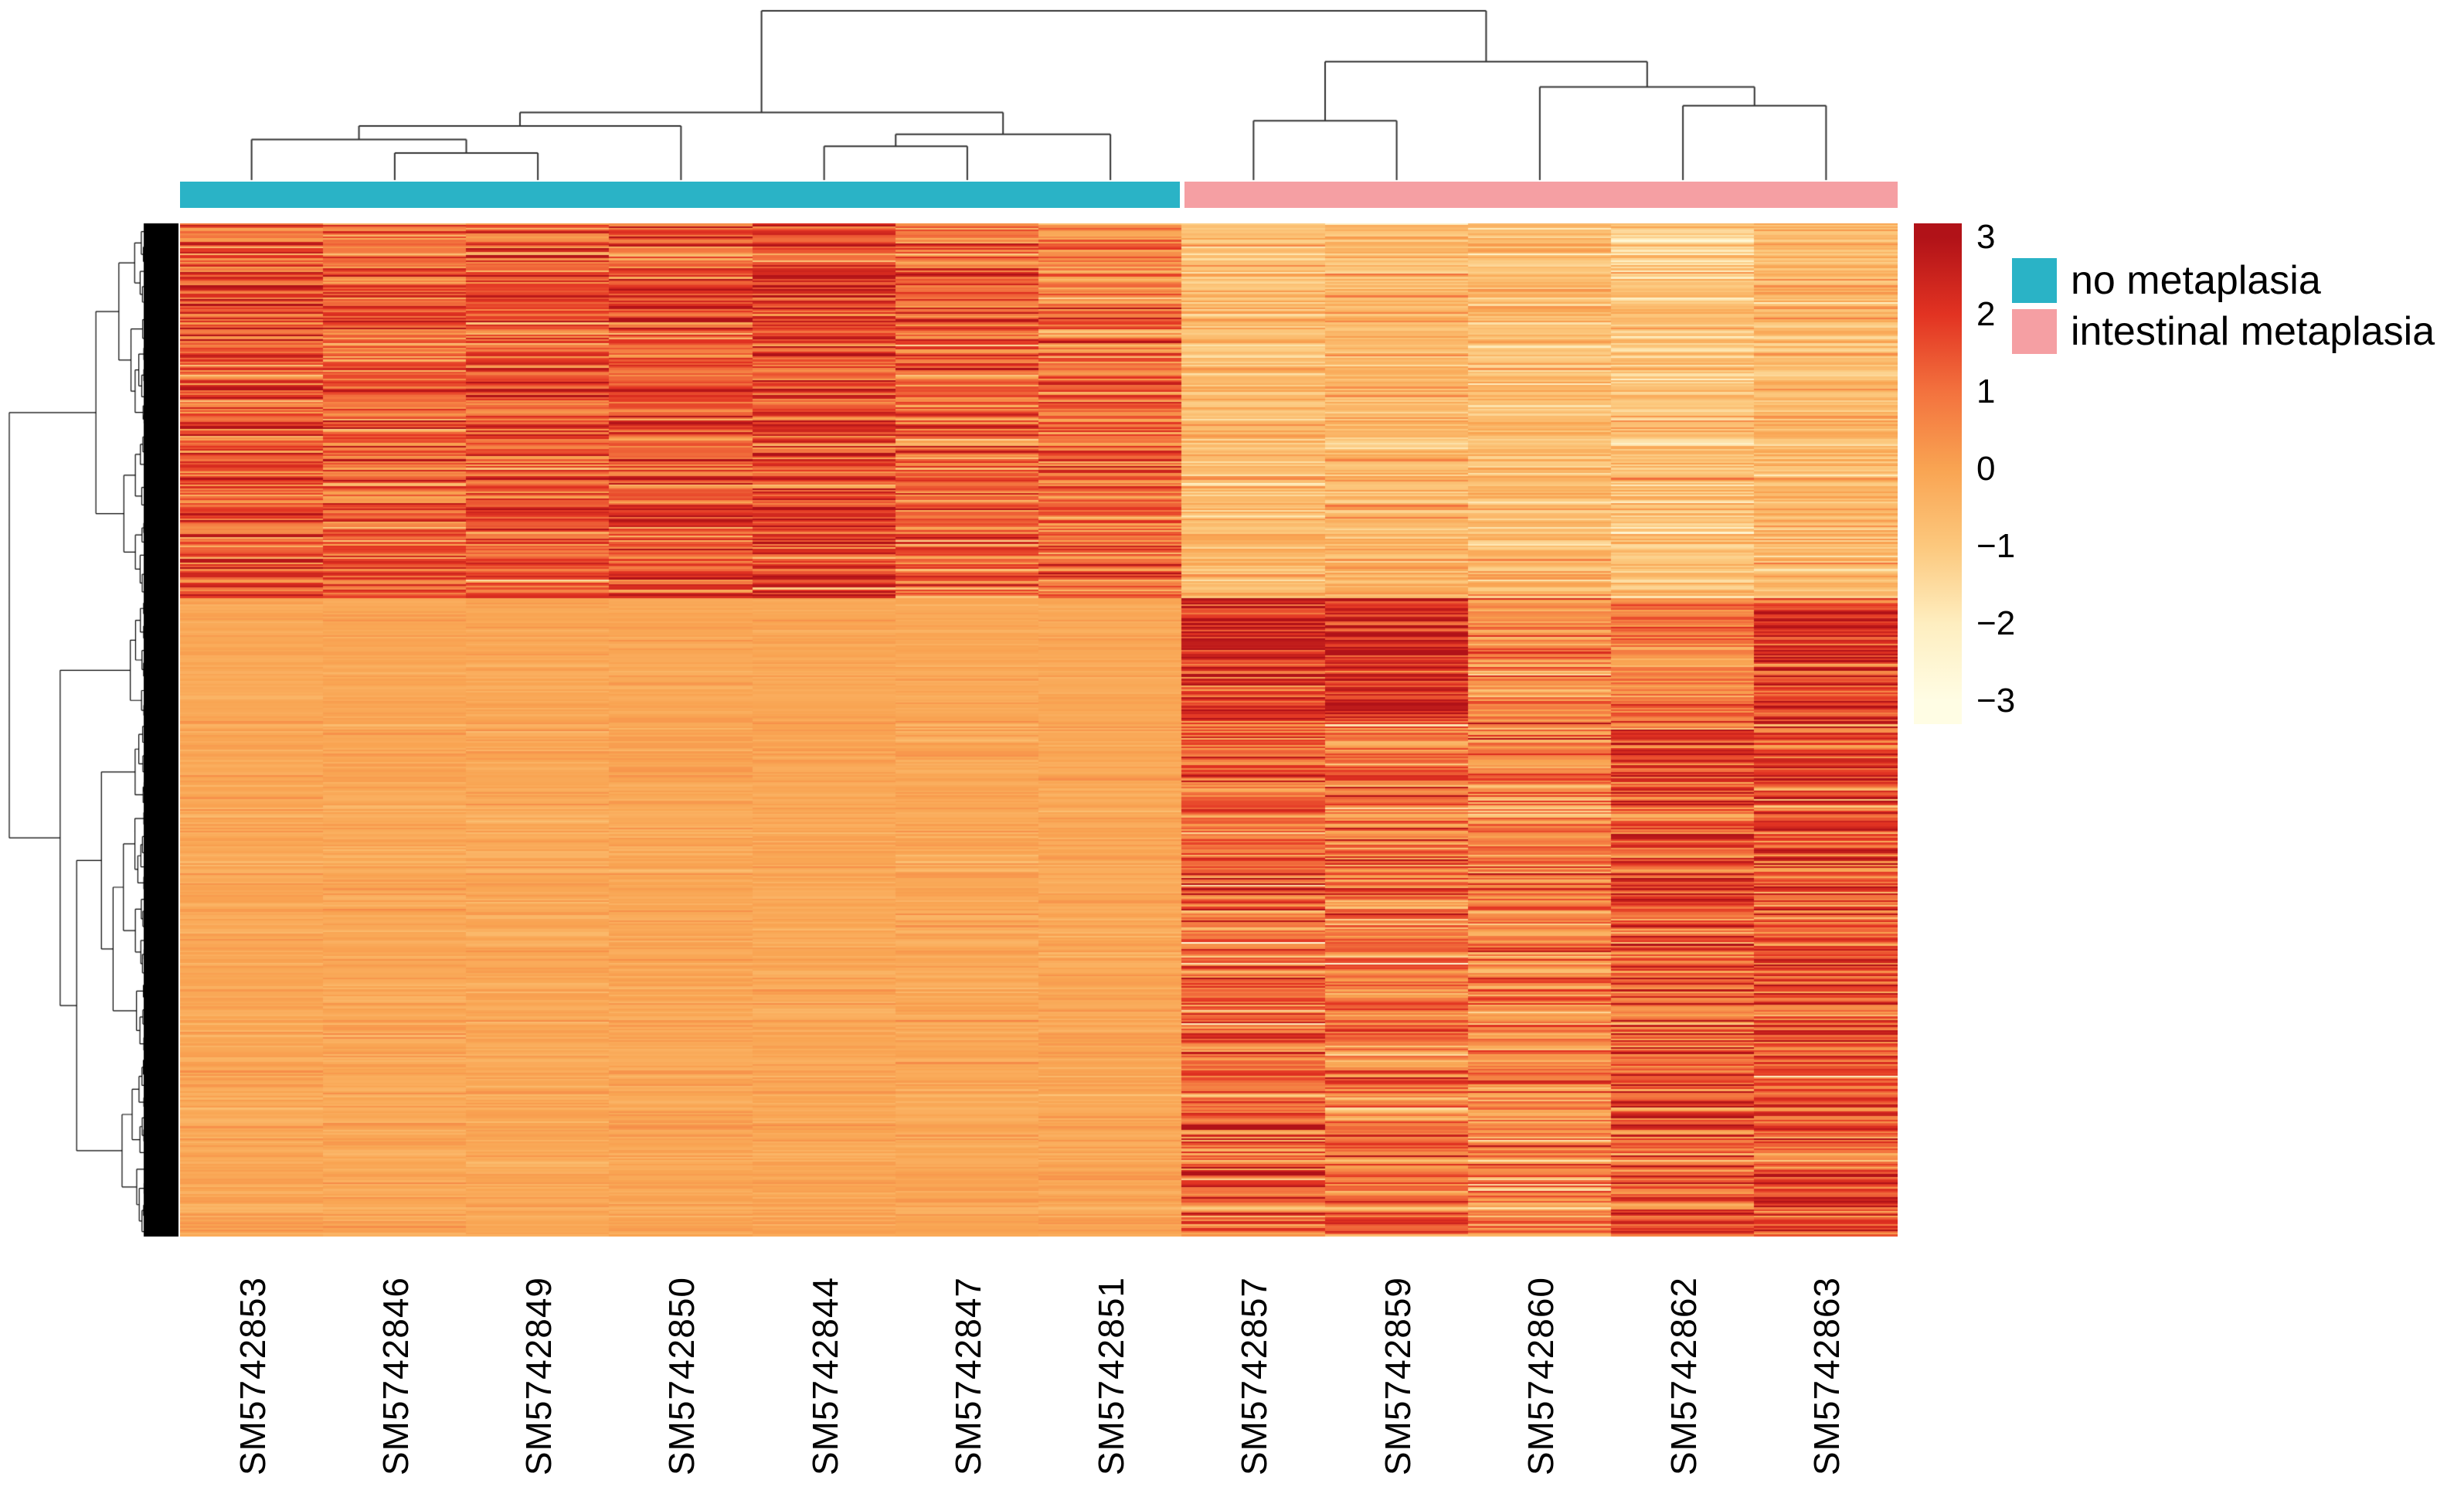 This screenshot has height=1497, width=2464. I want to click on column-label: SM5742851, so click(1111, 1376).